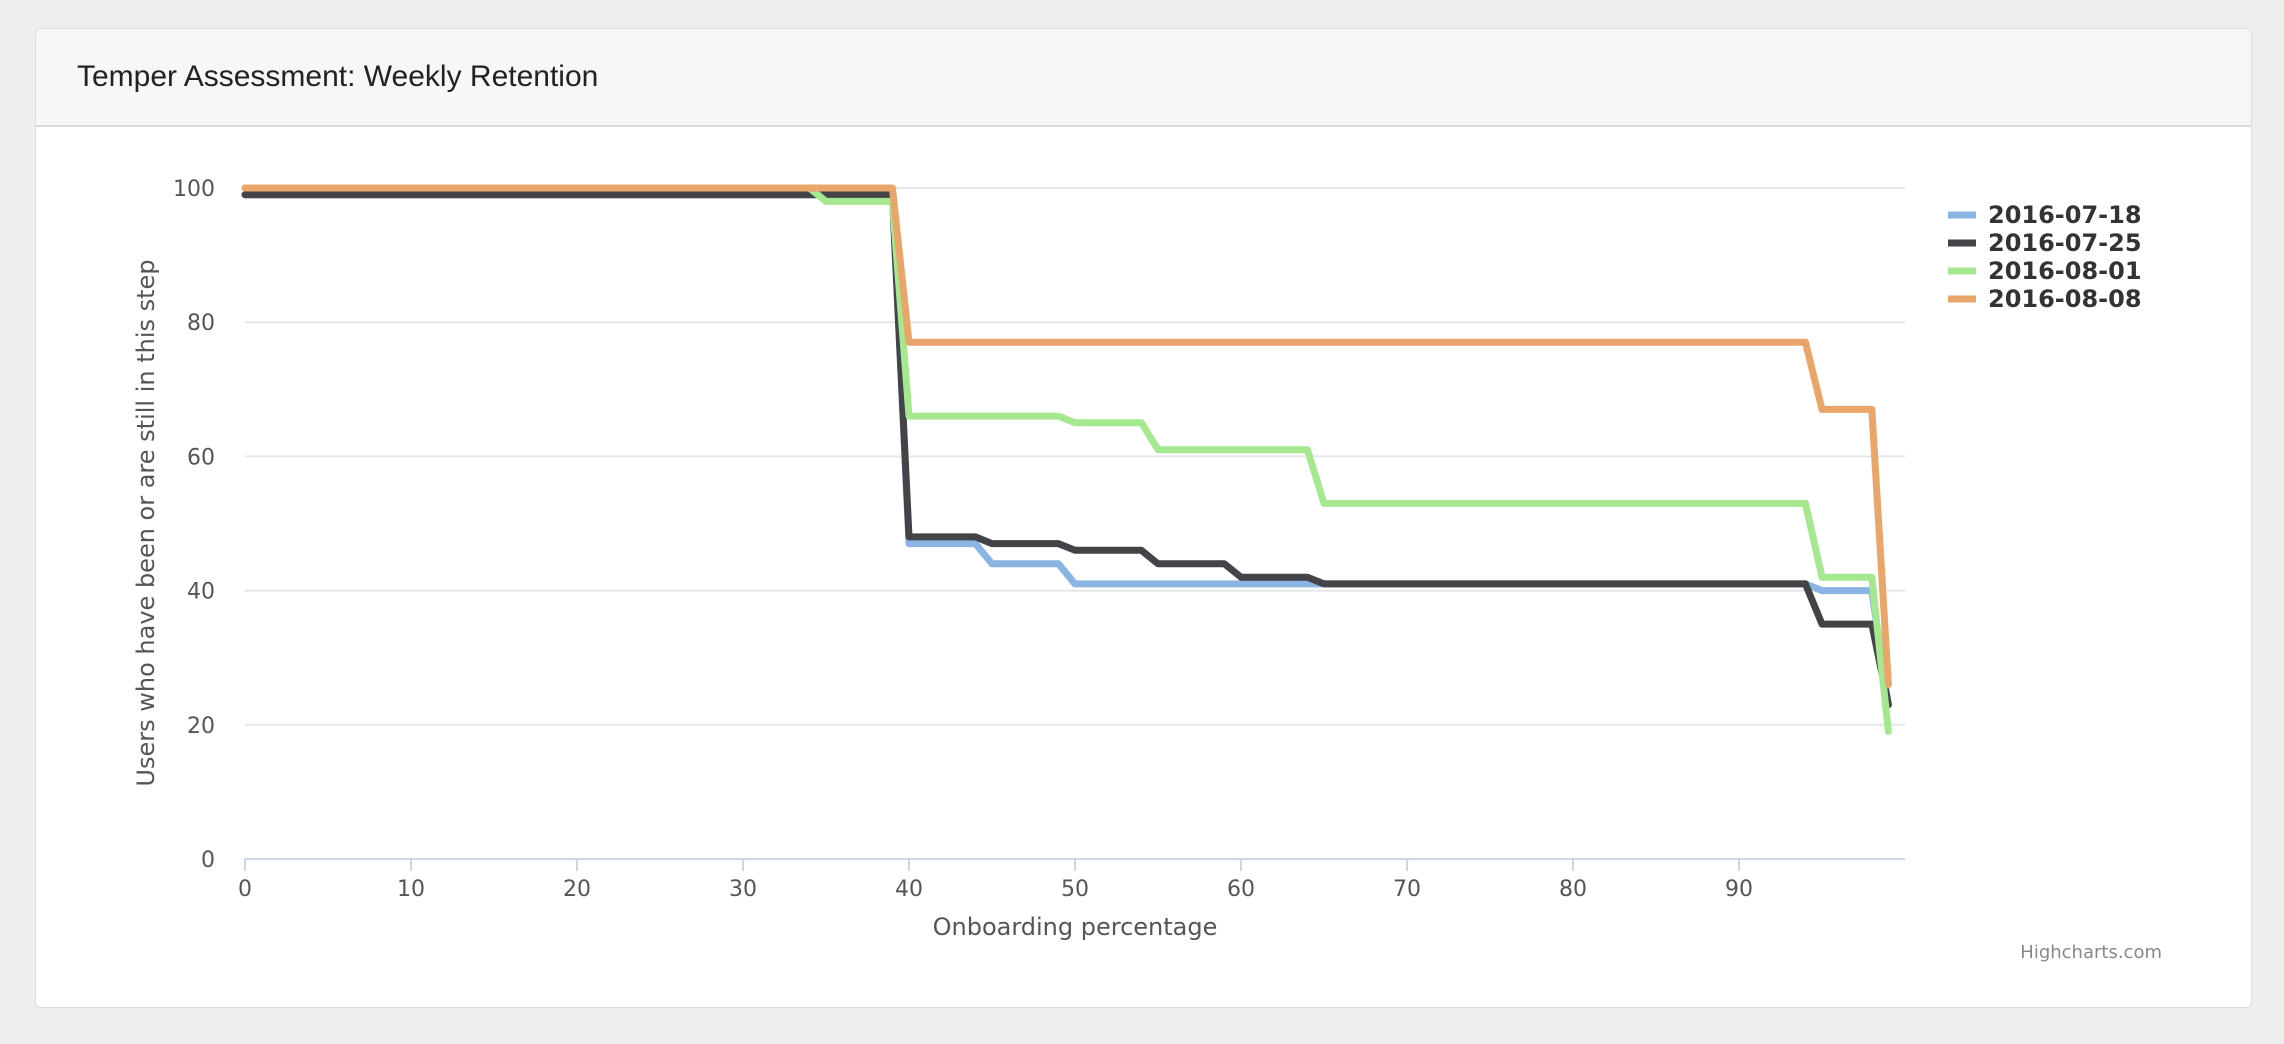 The width and height of the screenshot is (2284, 1044). What do you see at coordinates (1739, 889) in the screenshot?
I see `x-tick-label: 90` at bounding box center [1739, 889].